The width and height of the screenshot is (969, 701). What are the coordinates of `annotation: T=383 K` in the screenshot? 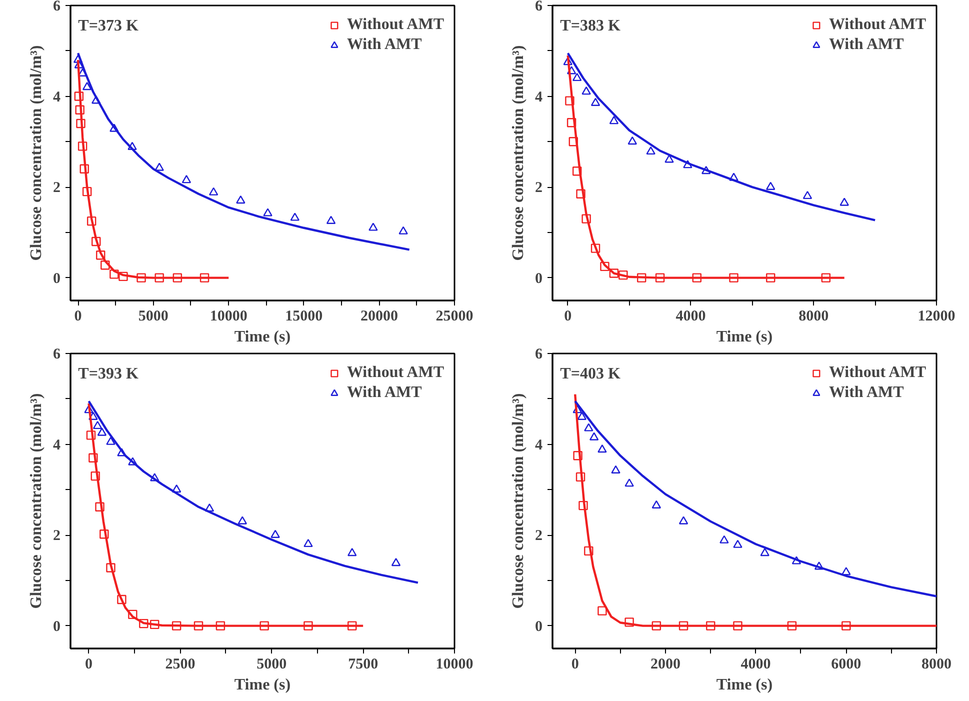 It's located at (590, 26).